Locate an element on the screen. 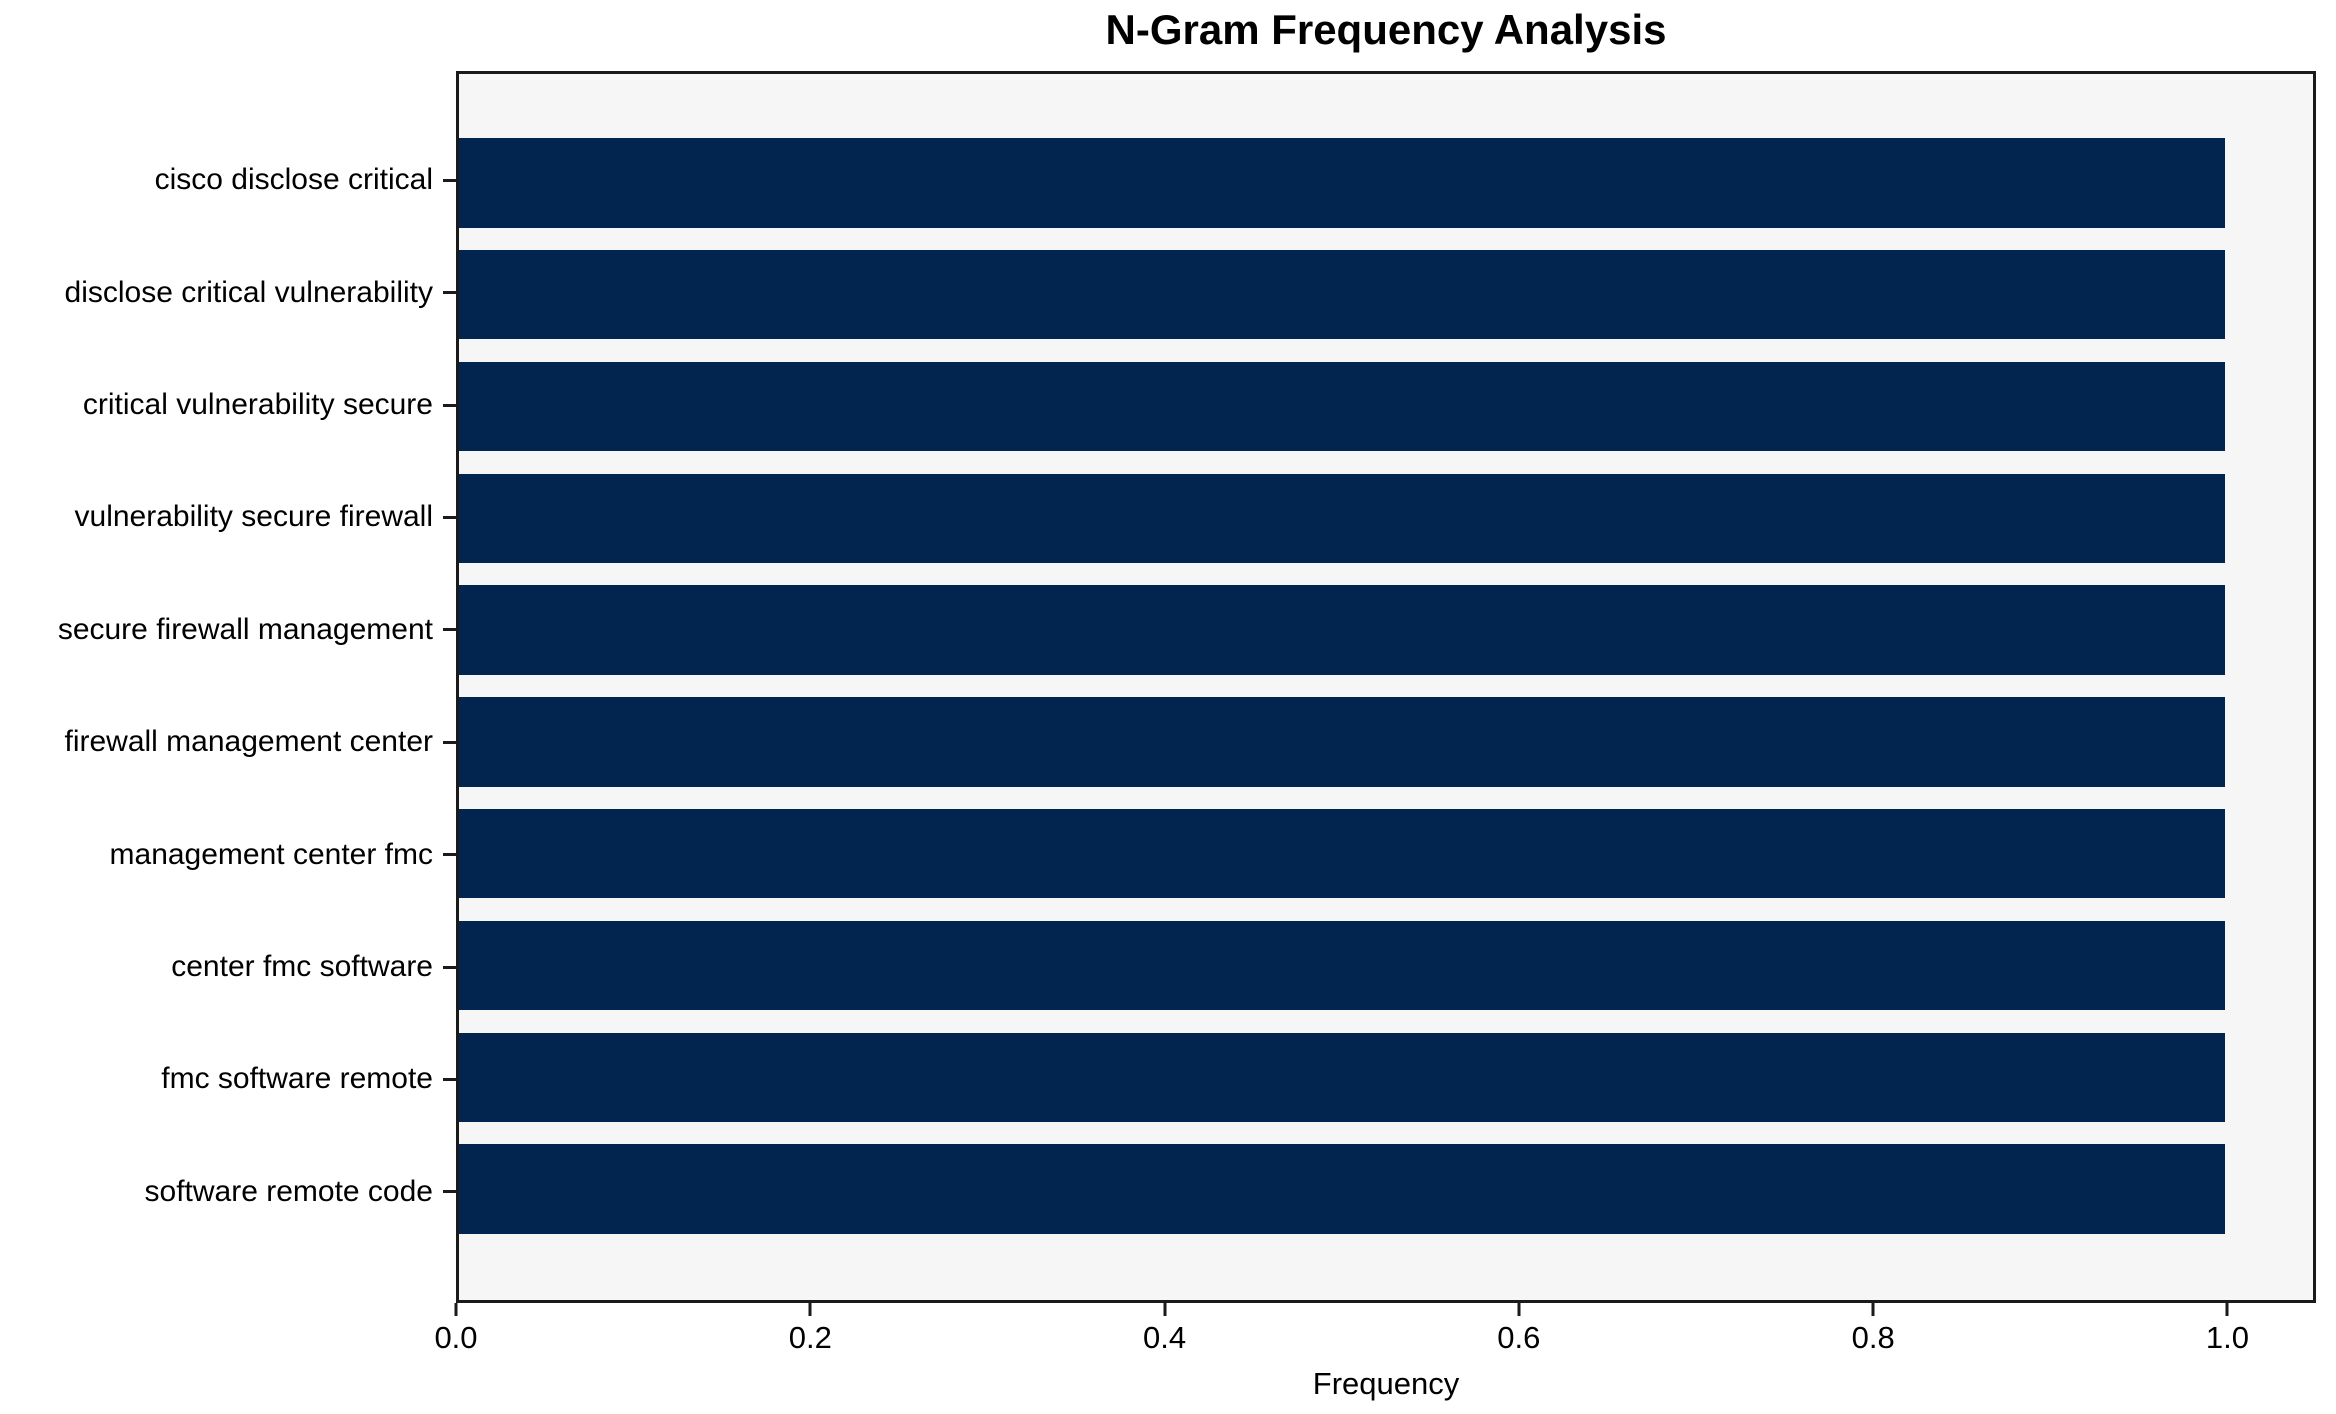  y-tick-row: center fmc software is located at coordinates (228, 967).